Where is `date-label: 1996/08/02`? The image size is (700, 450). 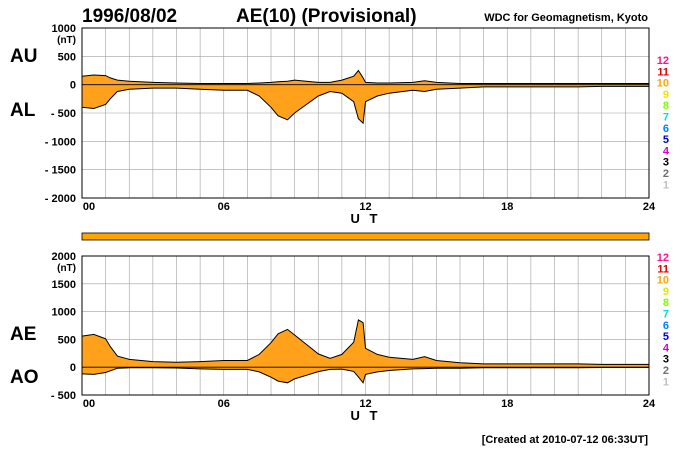 date-label: 1996/08/02 is located at coordinates (129, 16).